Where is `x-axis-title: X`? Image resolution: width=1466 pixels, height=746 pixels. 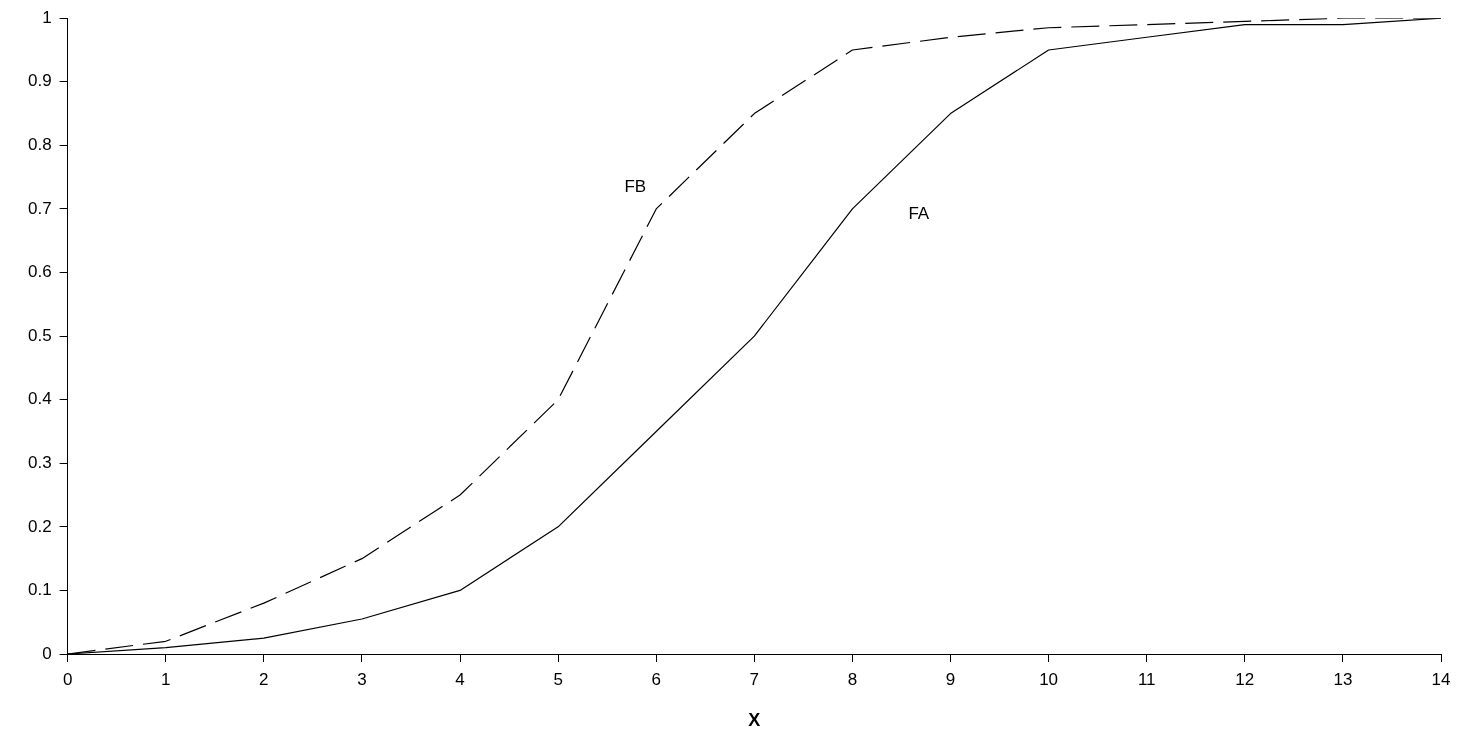
x-axis-title: X is located at coordinates (754, 720).